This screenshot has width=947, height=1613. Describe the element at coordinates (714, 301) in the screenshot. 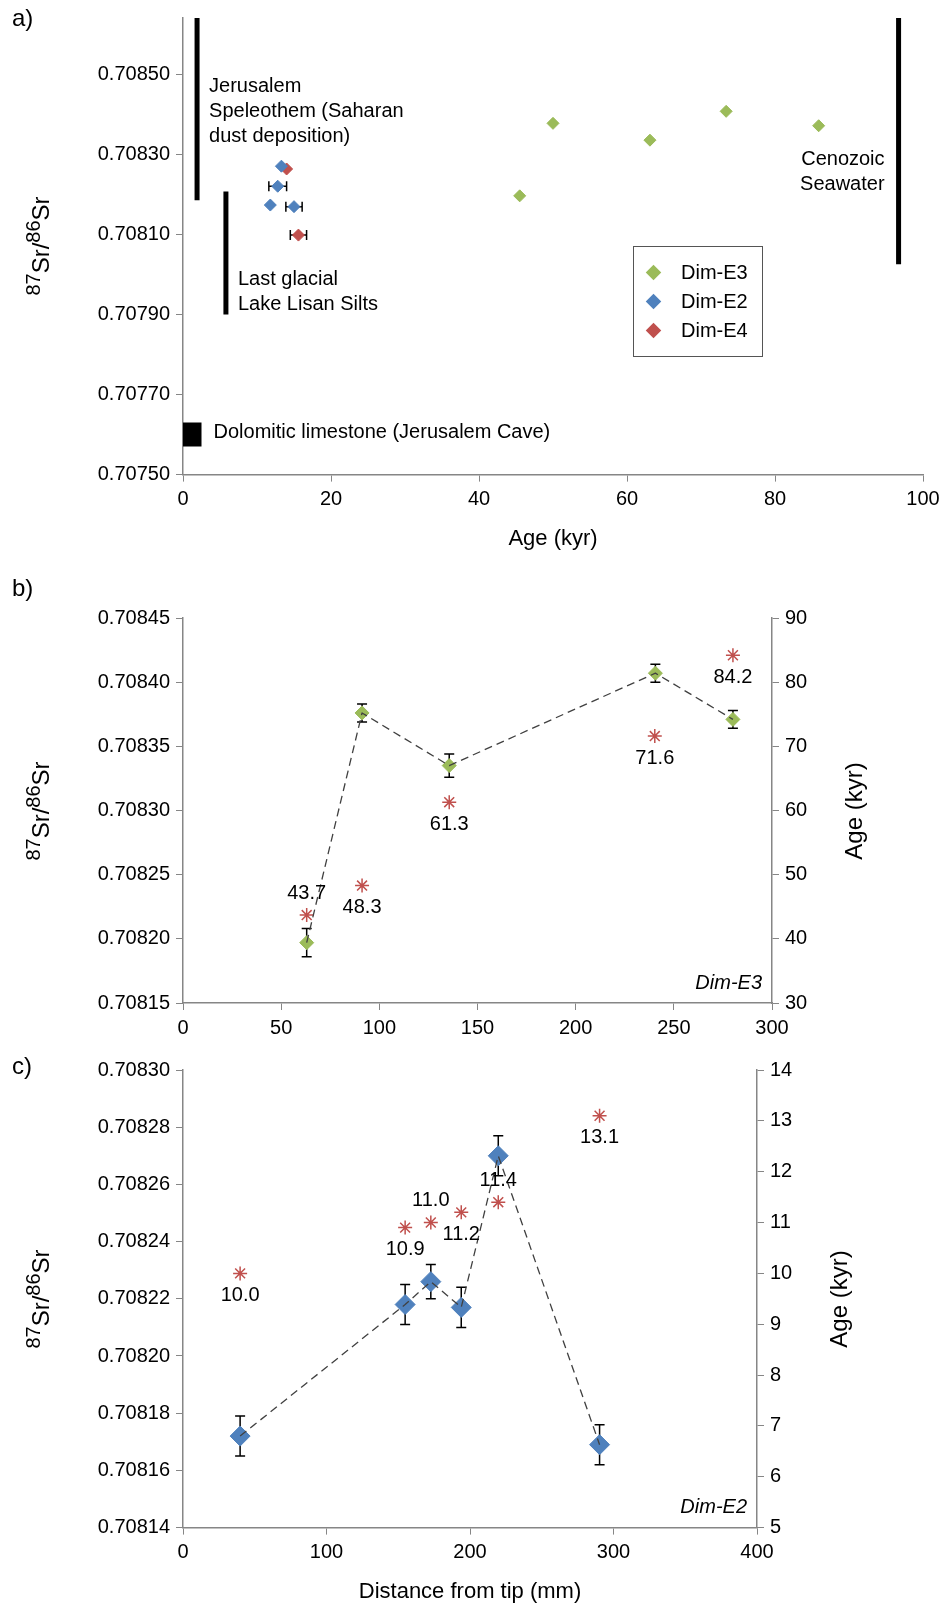

I see `legend-label: Dim-E2` at that location.